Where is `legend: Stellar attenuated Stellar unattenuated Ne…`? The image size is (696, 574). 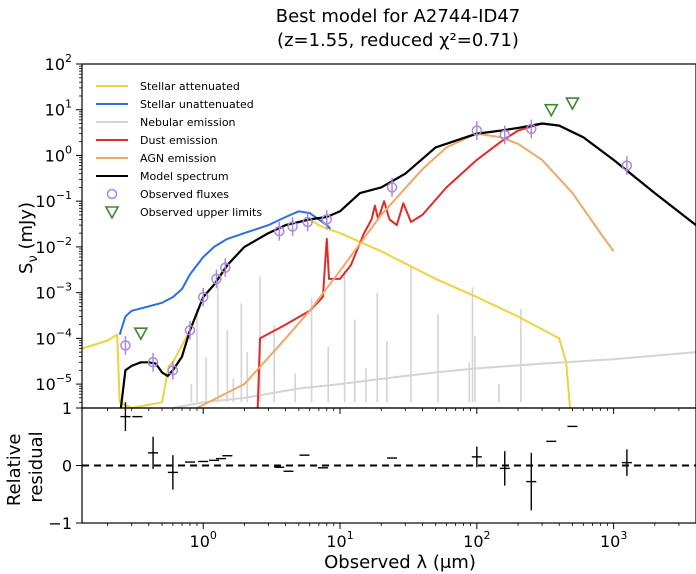
legend: Stellar attenuated Stellar unattenuated Ne… is located at coordinates (179, 150).